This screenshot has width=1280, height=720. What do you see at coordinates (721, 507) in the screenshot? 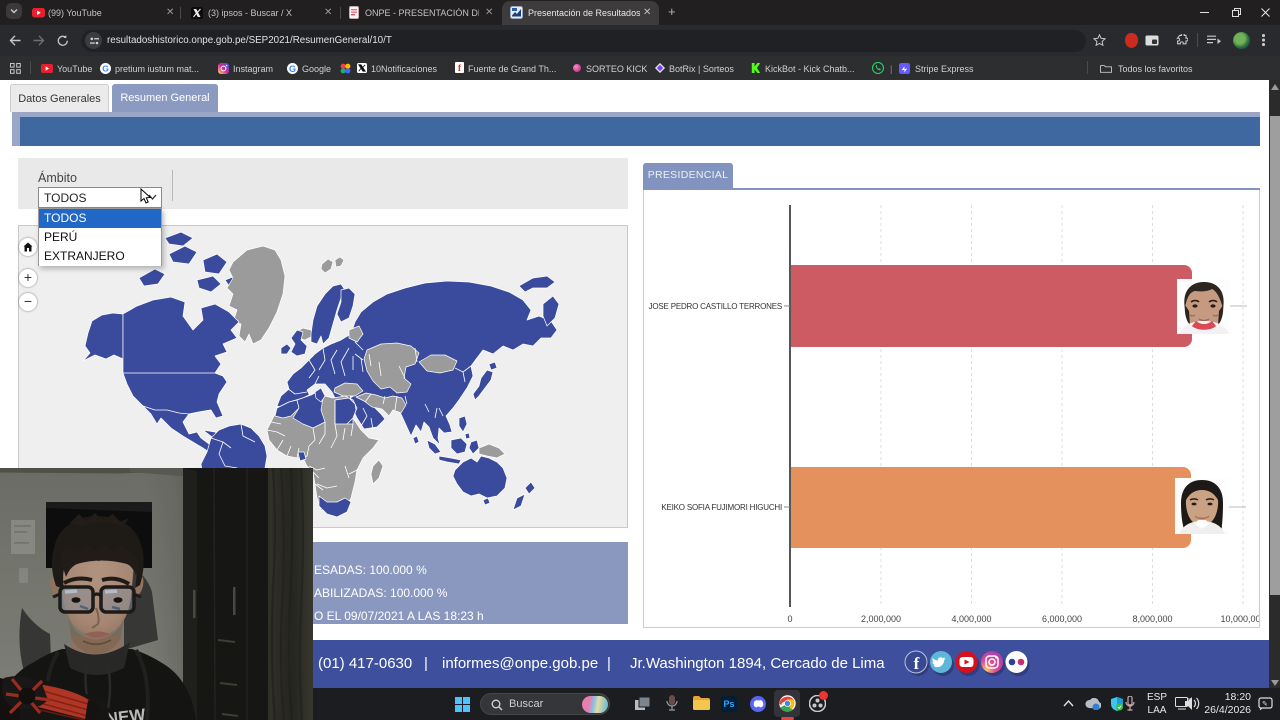
I see `svg-text: KEIKO SOFIA FUJIMORI HIGUCHI` at bounding box center [721, 507].